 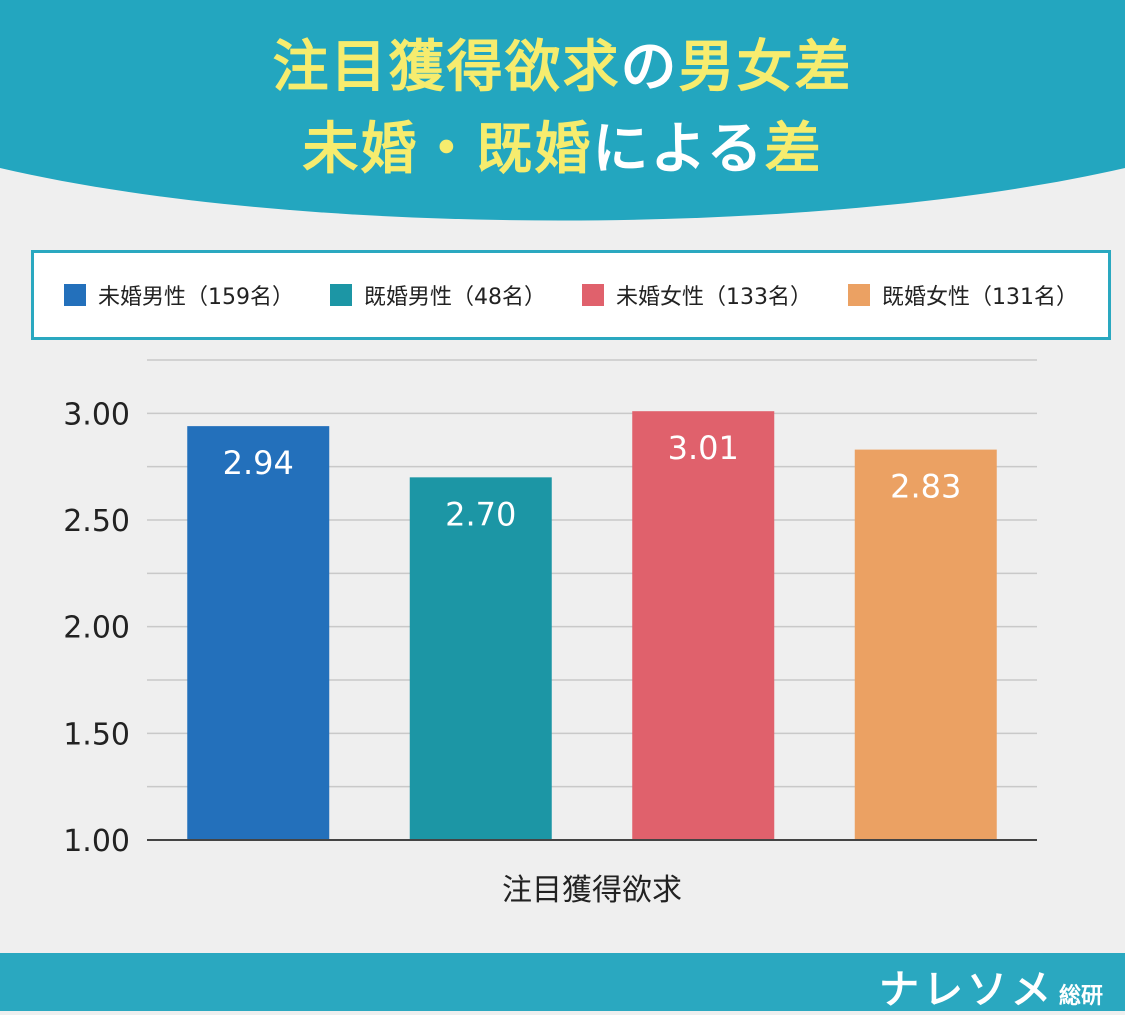 I want to click on title-line2-part-0: 未婚・既婚, so click(x=447, y=149).